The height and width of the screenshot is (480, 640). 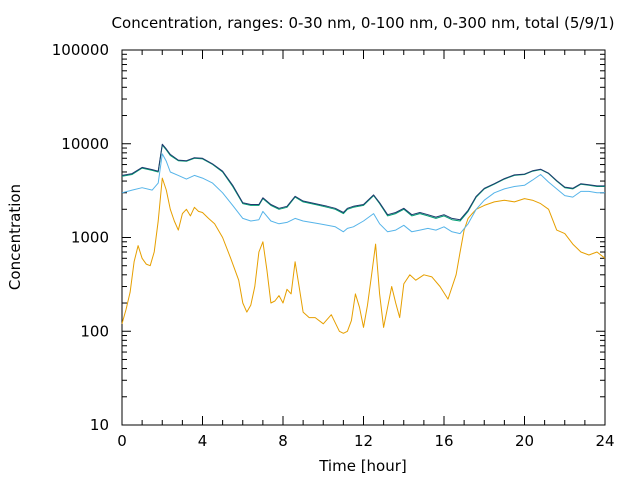 What do you see at coordinates (122, 441) in the screenshot?
I see `x-tick-label: 0` at bounding box center [122, 441].